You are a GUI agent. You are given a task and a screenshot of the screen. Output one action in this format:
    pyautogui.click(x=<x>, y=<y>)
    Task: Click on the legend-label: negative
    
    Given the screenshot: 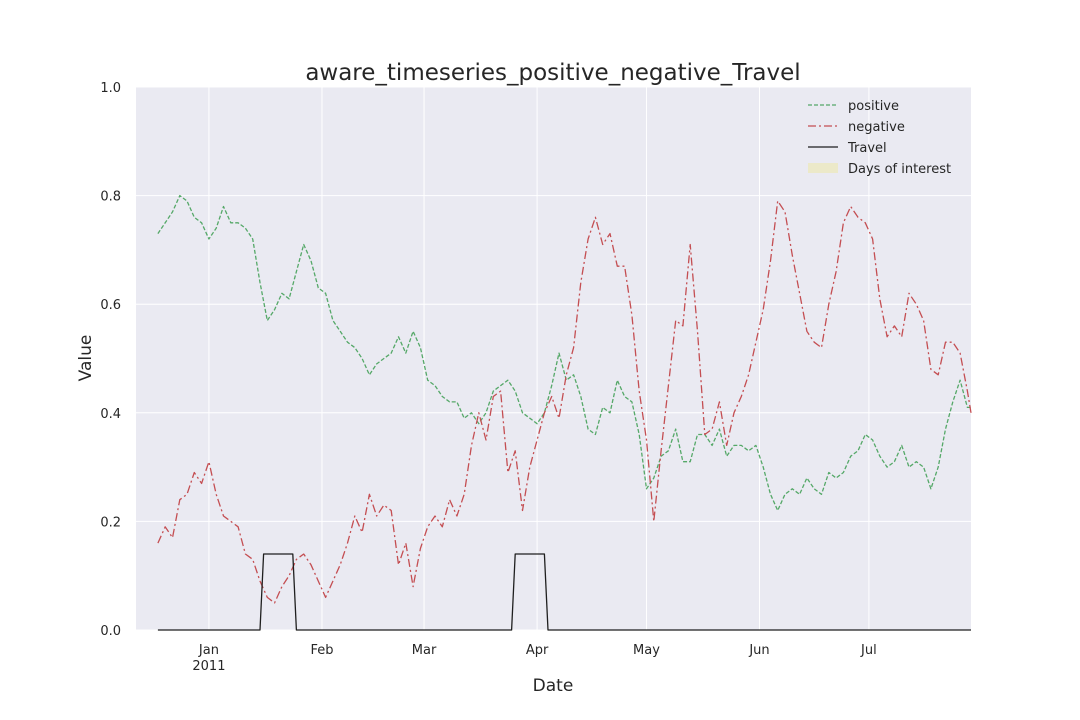 What is the action you would take?
    pyautogui.click(x=876, y=127)
    